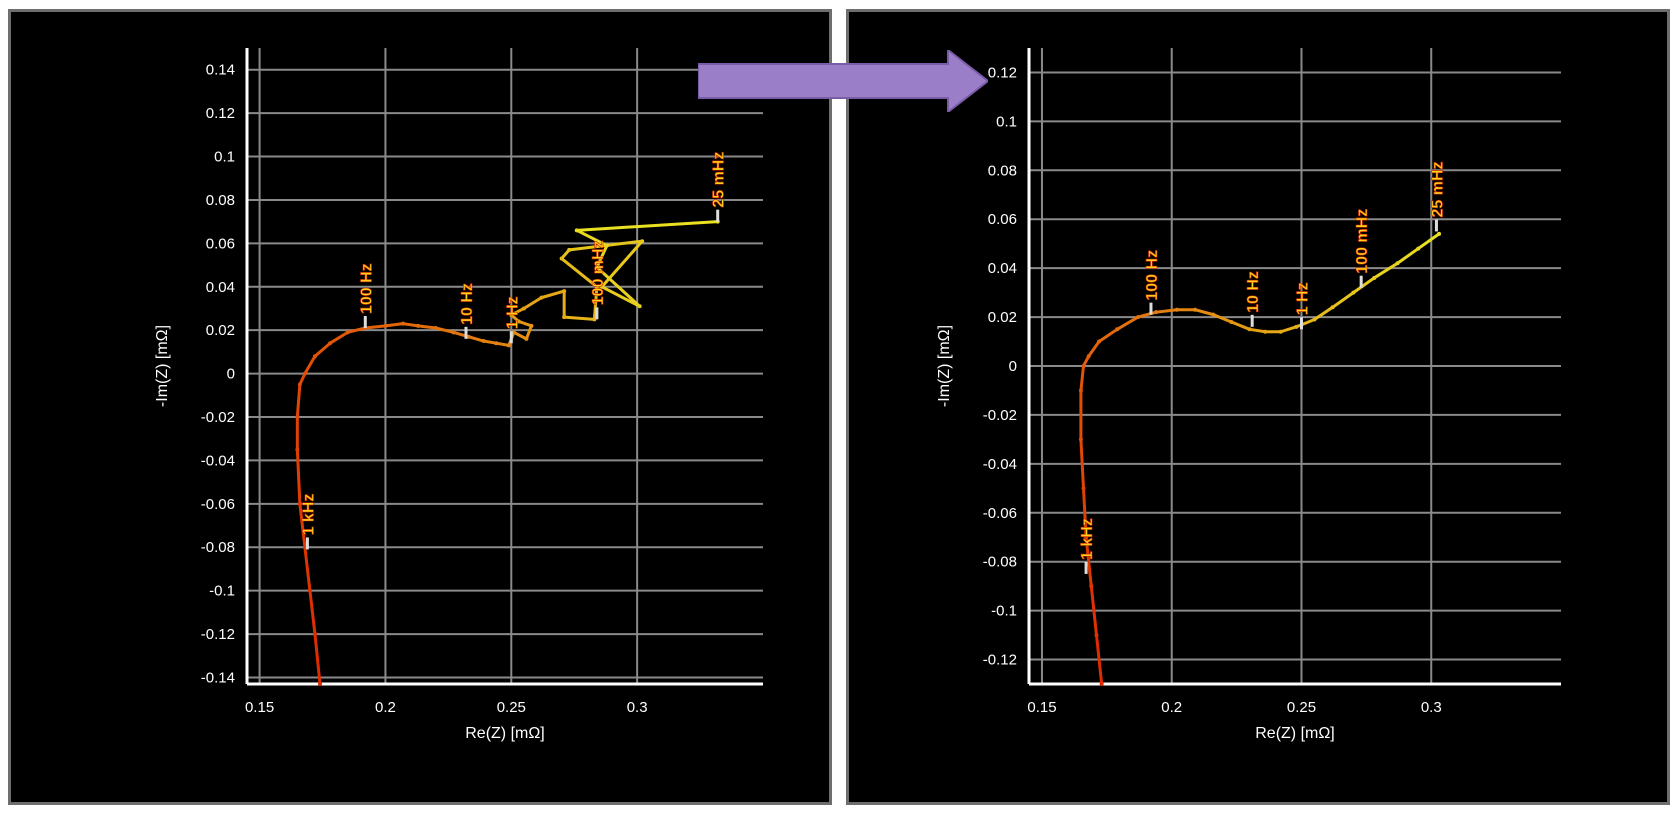 The height and width of the screenshot is (819, 1680). What do you see at coordinates (385, 707) in the screenshot?
I see `x-tick-label: 0.2` at bounding box center [385, 707].